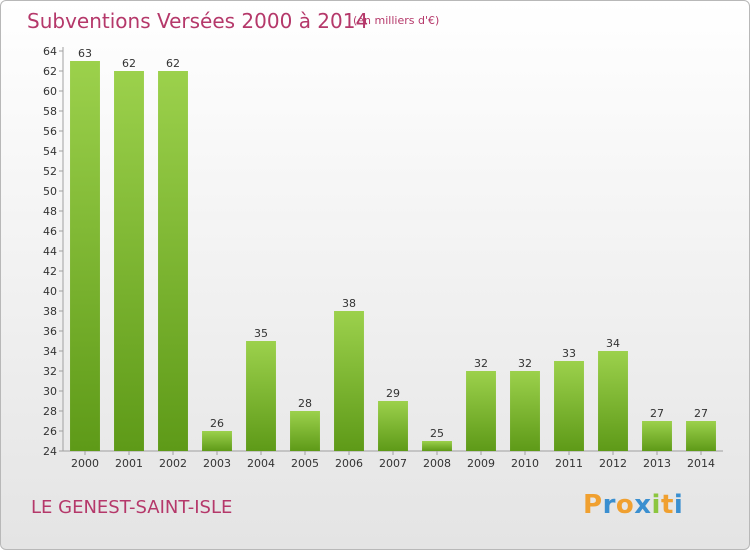 The height and width of the screenshot is (550, 750). What do you see at coordinates (349, 303) in the screenshot?
I see `data-label: 38` at bounding box center [349, 303].